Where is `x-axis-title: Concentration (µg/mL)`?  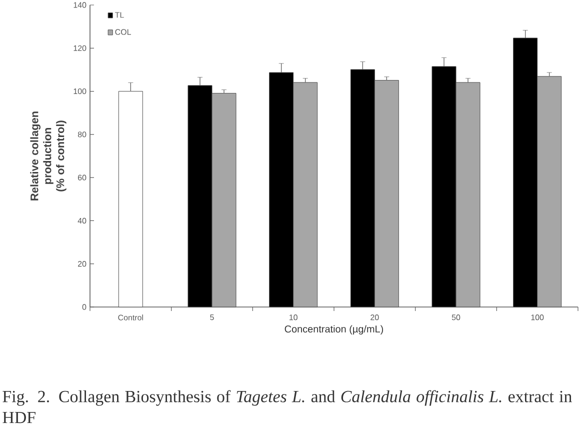 x-axis-title: Concentration (µg/mL) is located at coordinates (334, 329).